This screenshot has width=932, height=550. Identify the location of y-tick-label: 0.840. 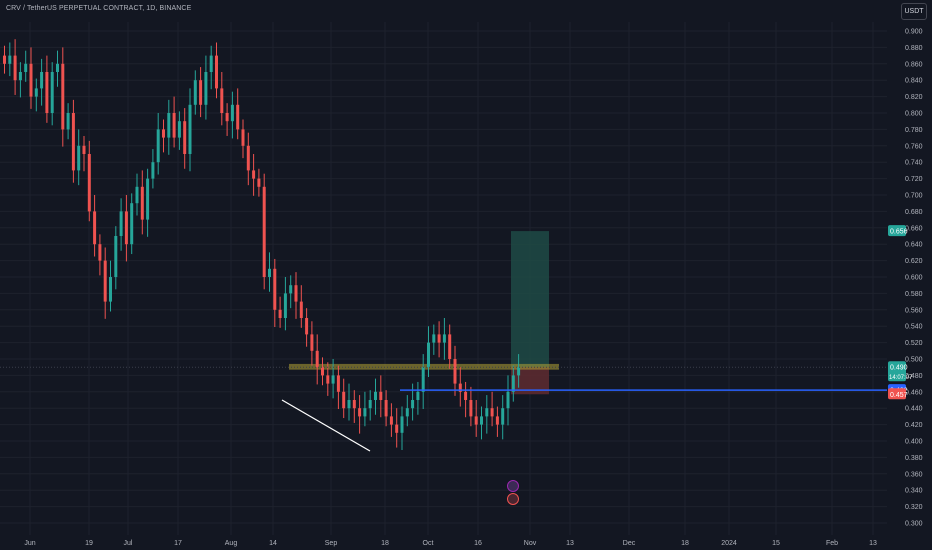
(914, 81).